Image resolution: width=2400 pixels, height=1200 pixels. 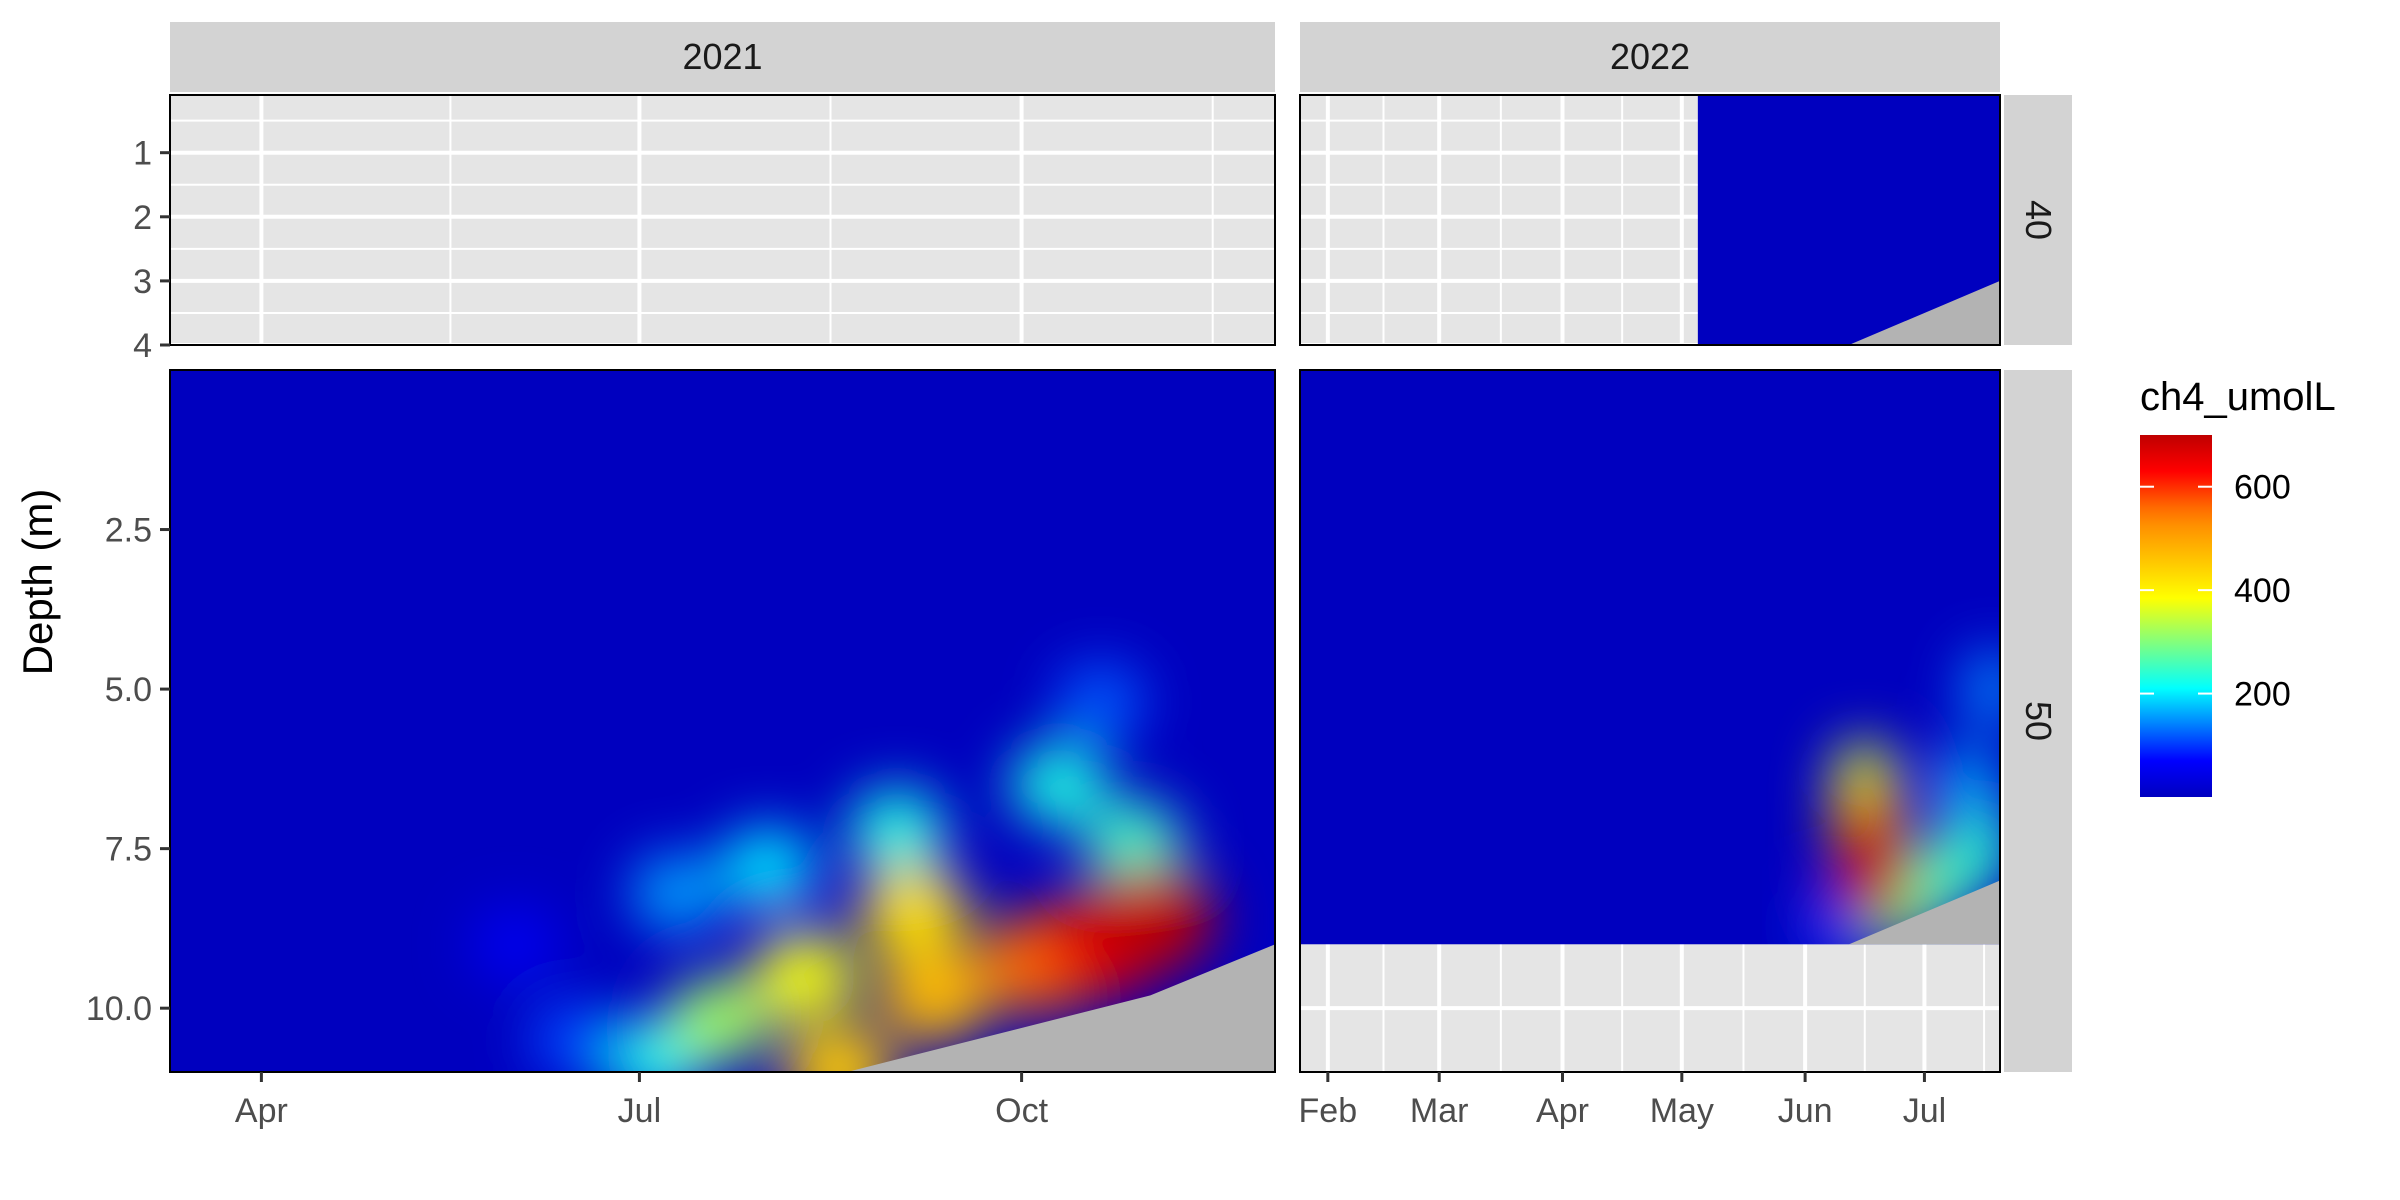 I want to click on y-tick-label: 3, so click(x=142, y=282).